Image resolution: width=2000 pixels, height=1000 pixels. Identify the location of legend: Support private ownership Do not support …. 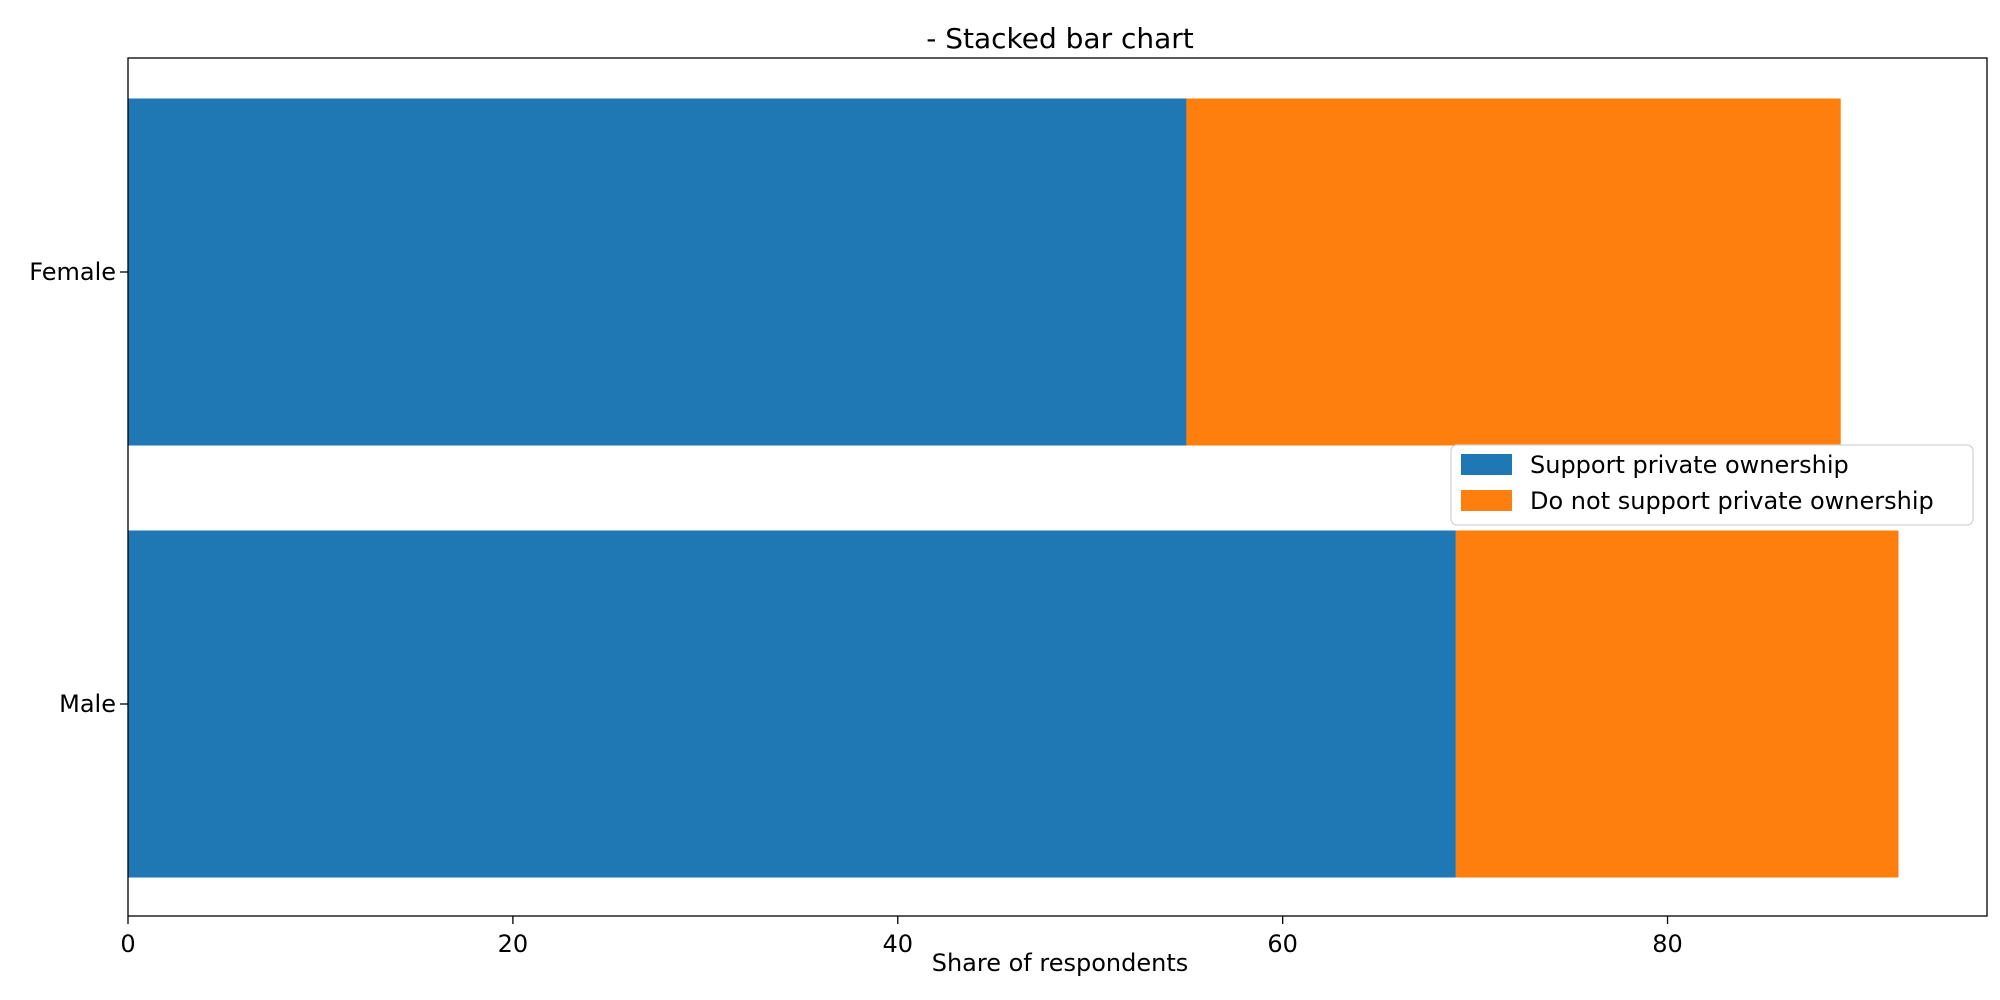
(1712, 485).